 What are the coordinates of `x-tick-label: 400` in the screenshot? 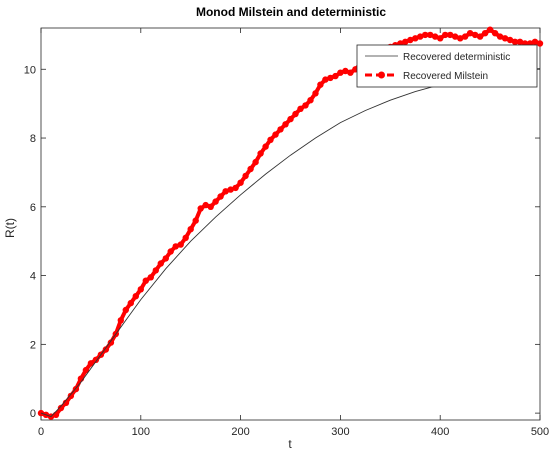 It's located at (440, 432).